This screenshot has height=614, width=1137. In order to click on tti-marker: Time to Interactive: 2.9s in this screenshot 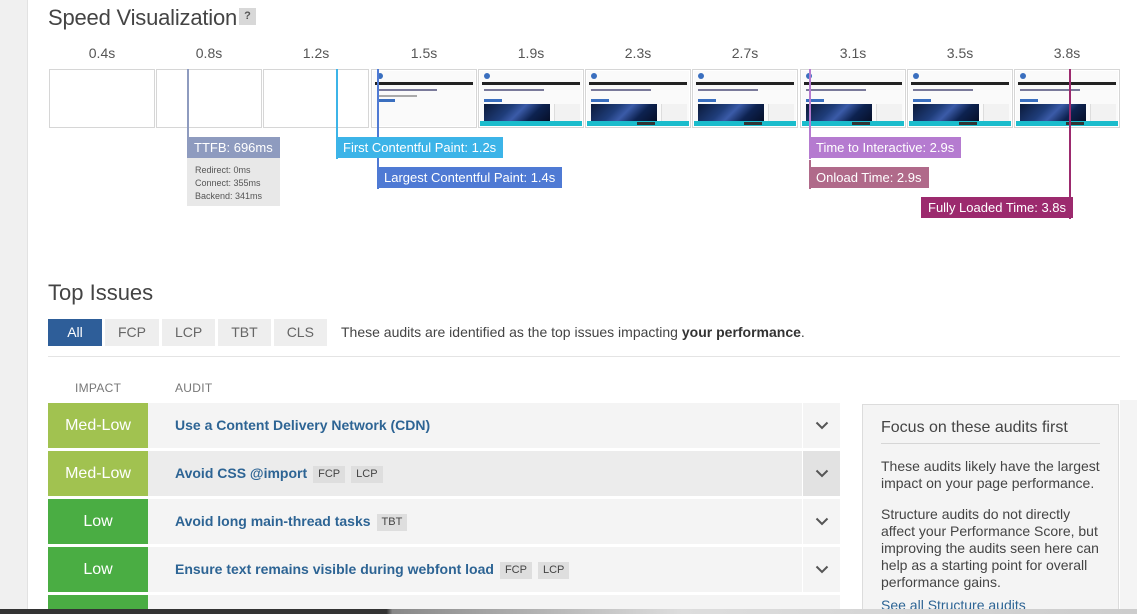, I will do `click(885, 147)`.